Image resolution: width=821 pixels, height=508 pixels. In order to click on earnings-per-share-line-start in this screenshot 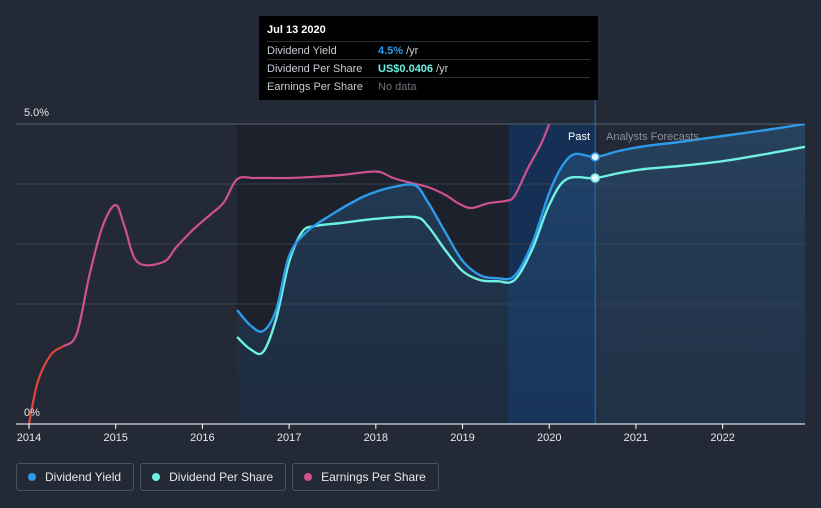, I will do `click(46, 385)`.